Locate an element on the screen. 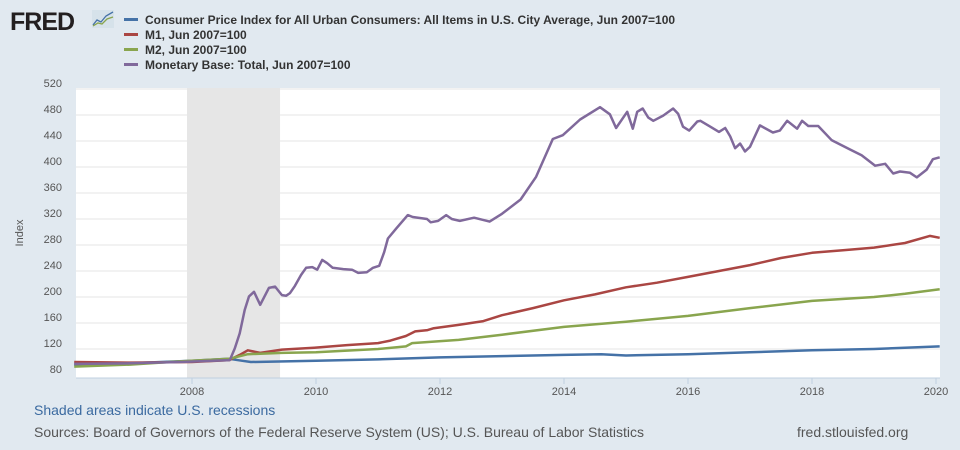  x-tick-label: 2016 is located at coordinates (688, 392).